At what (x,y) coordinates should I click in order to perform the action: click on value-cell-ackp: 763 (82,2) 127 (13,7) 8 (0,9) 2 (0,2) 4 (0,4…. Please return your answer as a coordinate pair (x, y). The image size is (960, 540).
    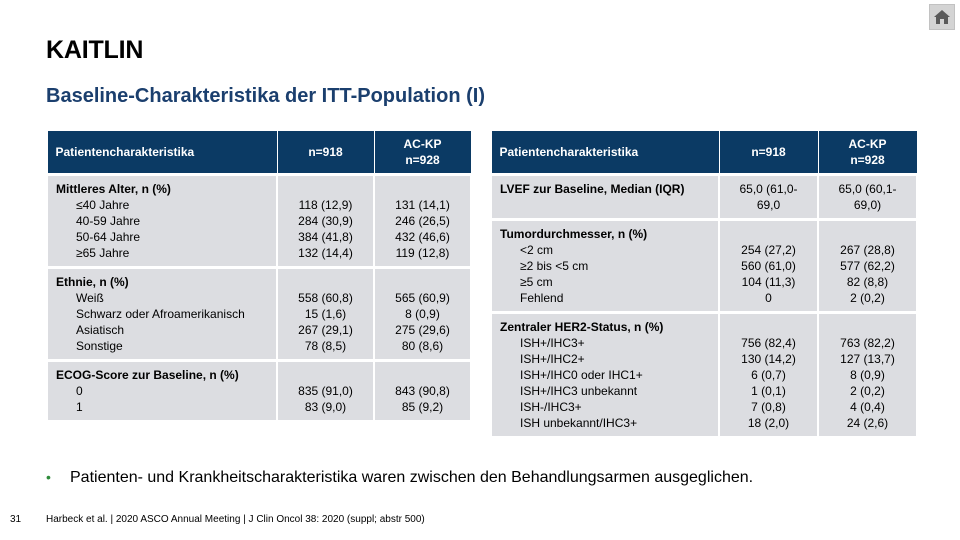
    Looking at the image, I should click on (867, 374).